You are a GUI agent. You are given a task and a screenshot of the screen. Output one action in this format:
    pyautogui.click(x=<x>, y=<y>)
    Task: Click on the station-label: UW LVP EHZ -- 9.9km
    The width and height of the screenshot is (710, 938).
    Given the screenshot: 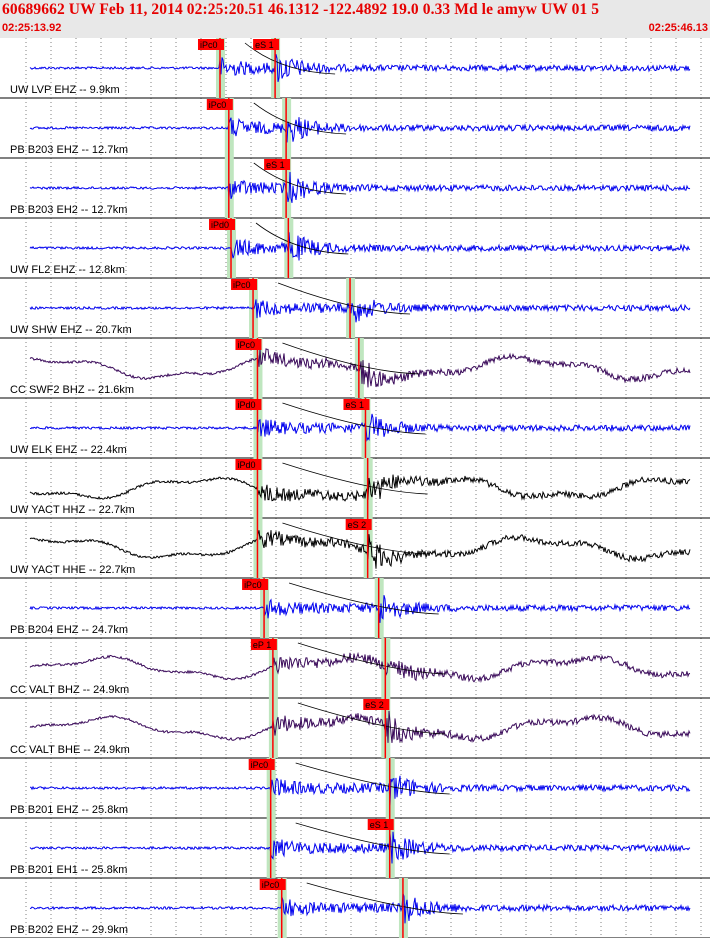 What is the action you would take?
    pyautogui.click(x=65, y=90)
    